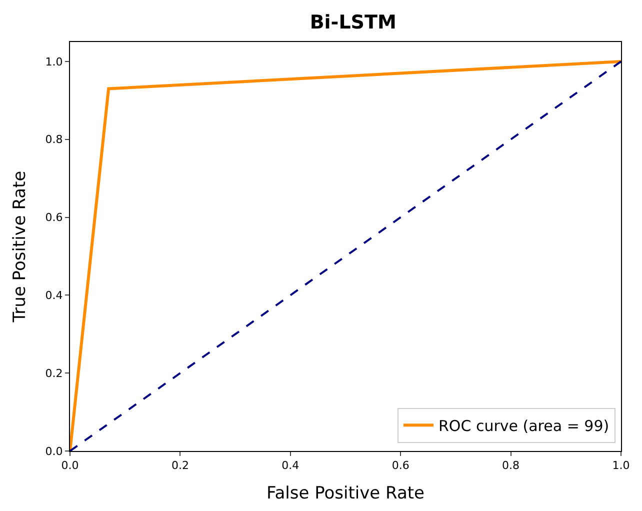 This screenshot has height=511, width=642. What do you see at coordinates (54, 451) in the screenshot?
I see `y-tick-label: 0.0` at bounding box center [54, 451].